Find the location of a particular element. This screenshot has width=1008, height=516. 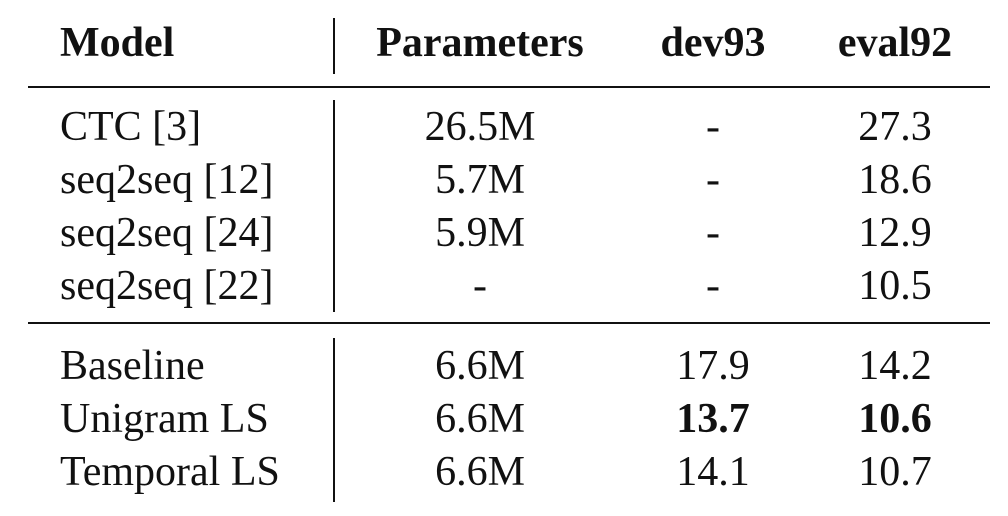

vertical-rule-group1 is located at coordinates (334, 206).